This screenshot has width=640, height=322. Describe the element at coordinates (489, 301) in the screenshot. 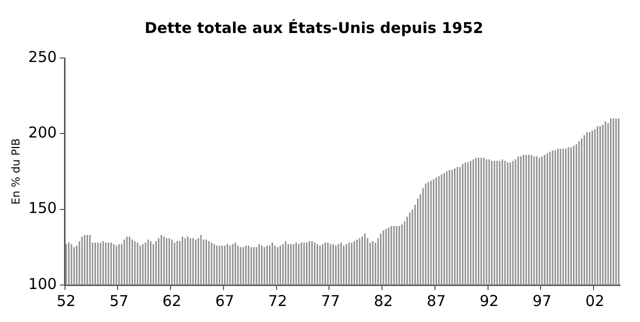

I see `x-tick-label: 92` at that location.